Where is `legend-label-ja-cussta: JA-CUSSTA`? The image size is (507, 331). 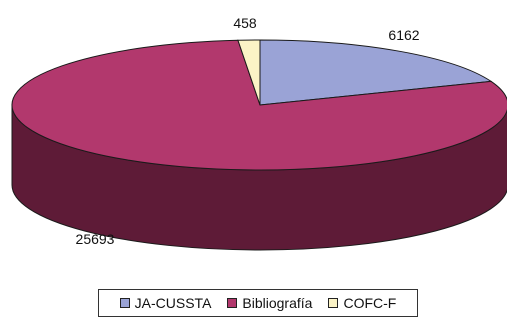 legend-label-ja-cussta: JA-CUSSTA is located at coordinates (173, 303).